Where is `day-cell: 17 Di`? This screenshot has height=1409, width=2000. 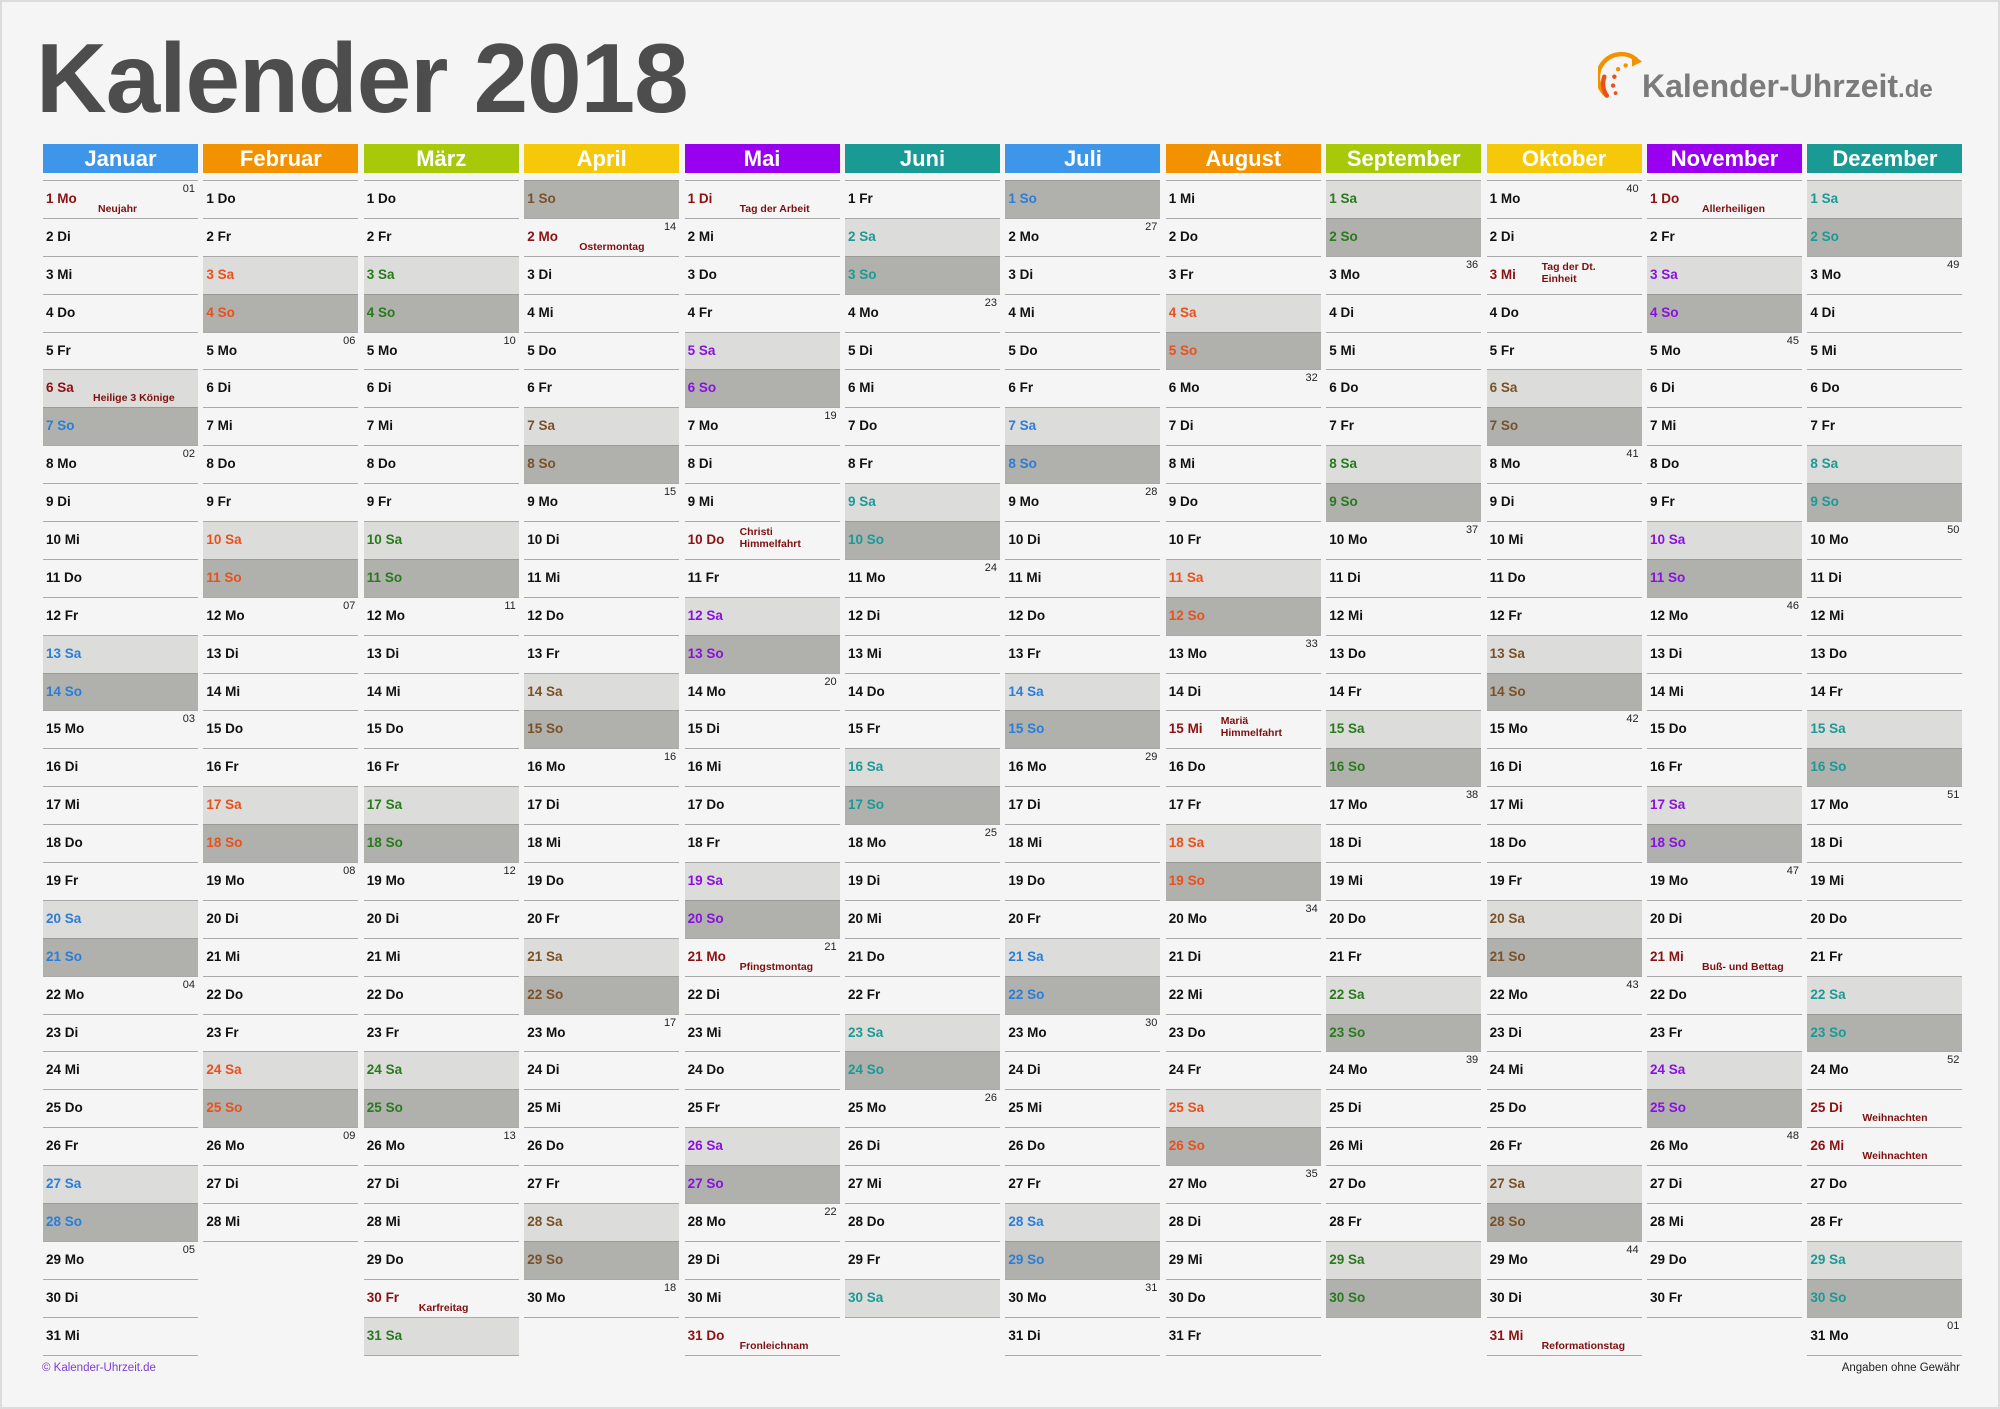
day-cell: 17 Di is located at coordinates (1083, 805).